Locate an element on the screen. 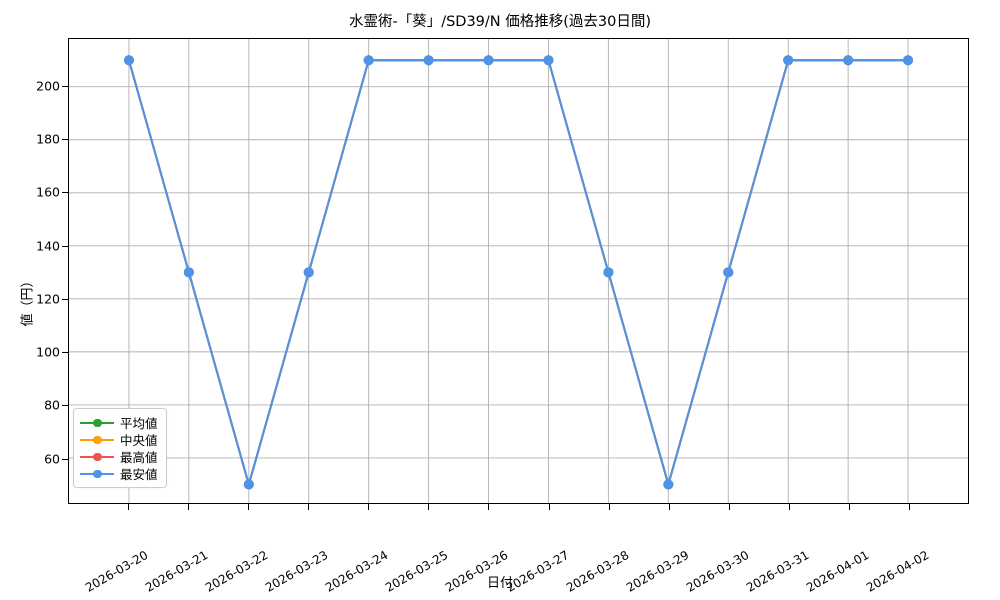 The image size is (1000, 600). y-tick-label: 200 is located at coordinates (48, 86).